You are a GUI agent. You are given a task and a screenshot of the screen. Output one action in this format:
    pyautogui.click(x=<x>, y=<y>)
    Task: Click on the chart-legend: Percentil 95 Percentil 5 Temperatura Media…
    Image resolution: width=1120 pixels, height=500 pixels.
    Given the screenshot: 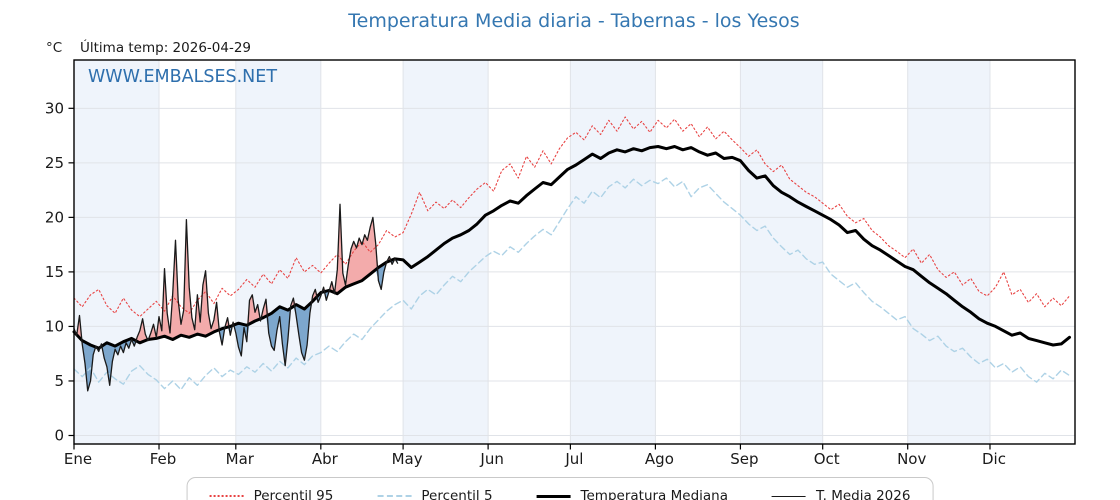 What is the action you would take?
    pyautogui.click(x=560, y=488)
    